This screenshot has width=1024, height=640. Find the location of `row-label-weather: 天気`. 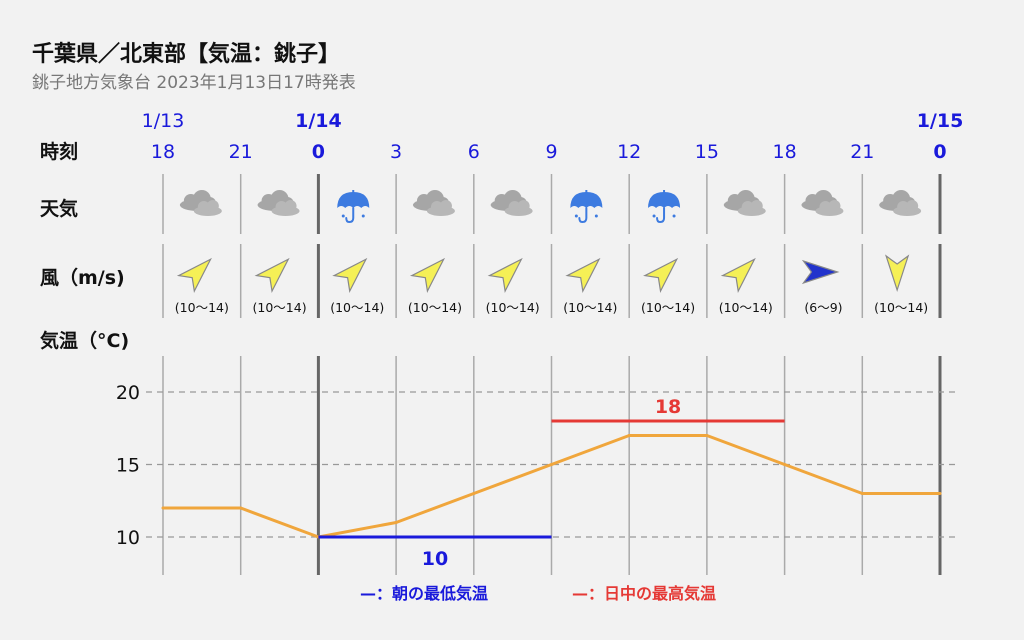

row-label-weather: 天気 is located at coordinates (59, 208).